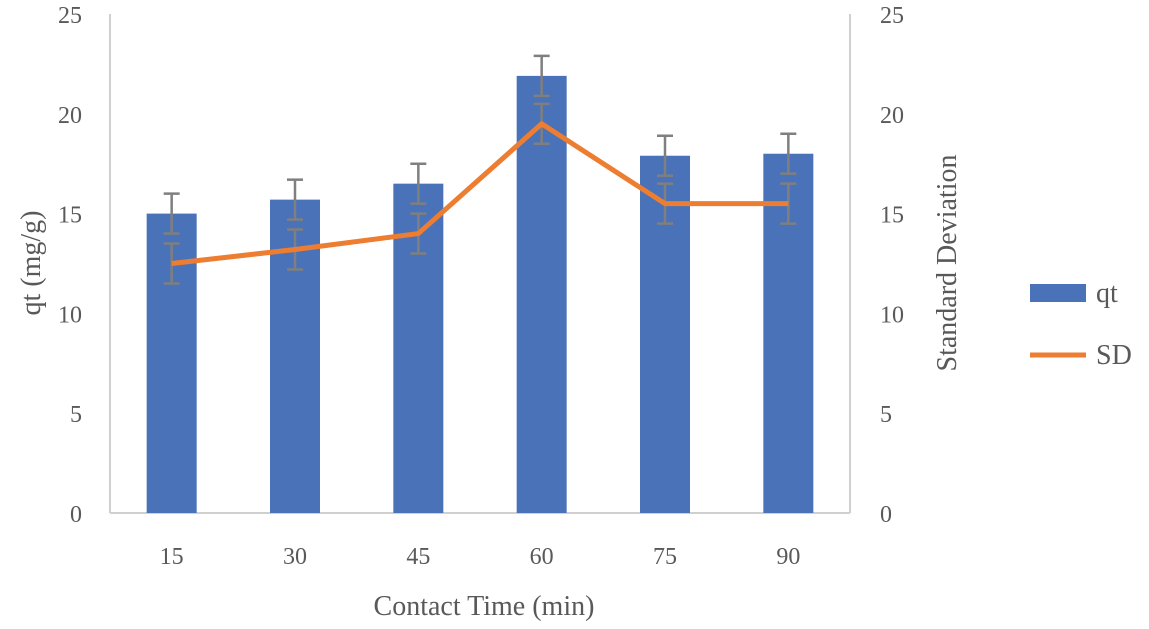 This screenshot has width=1149, height=629. I want to click on y2-tick-label: 20, so click(892, 116).